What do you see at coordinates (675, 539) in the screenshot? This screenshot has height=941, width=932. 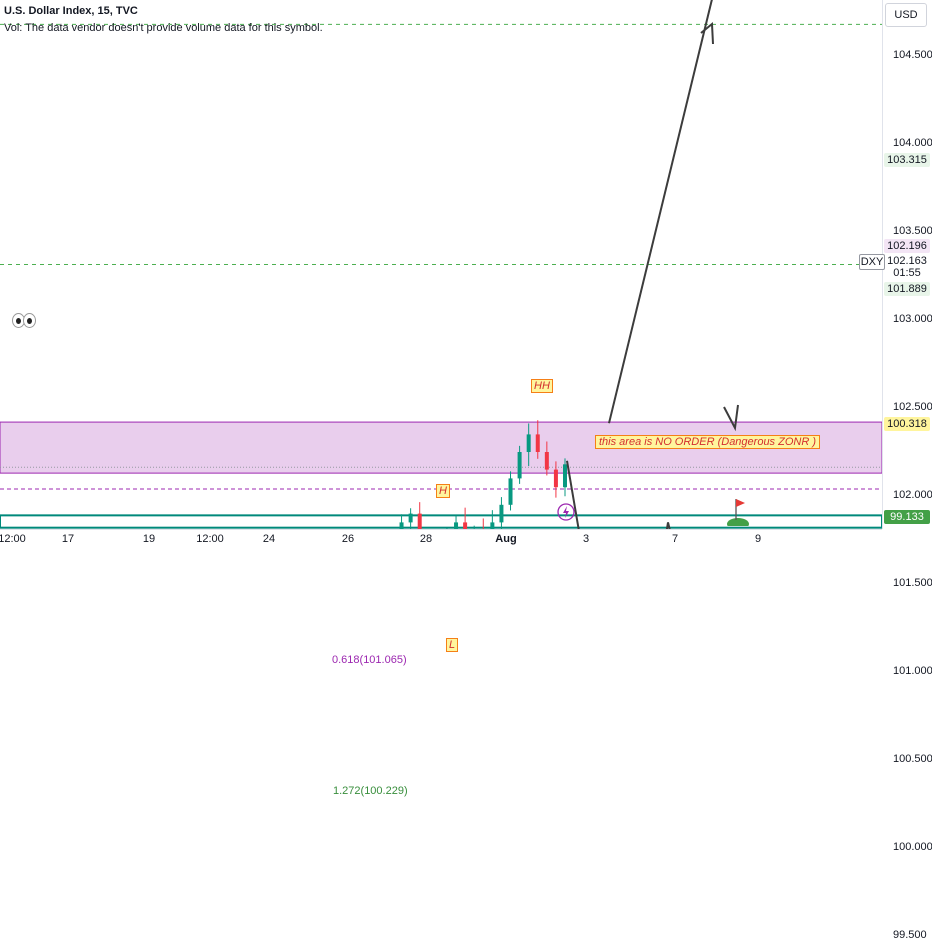 I see `x-tick-label: 7` at bounding box center [675, 539].